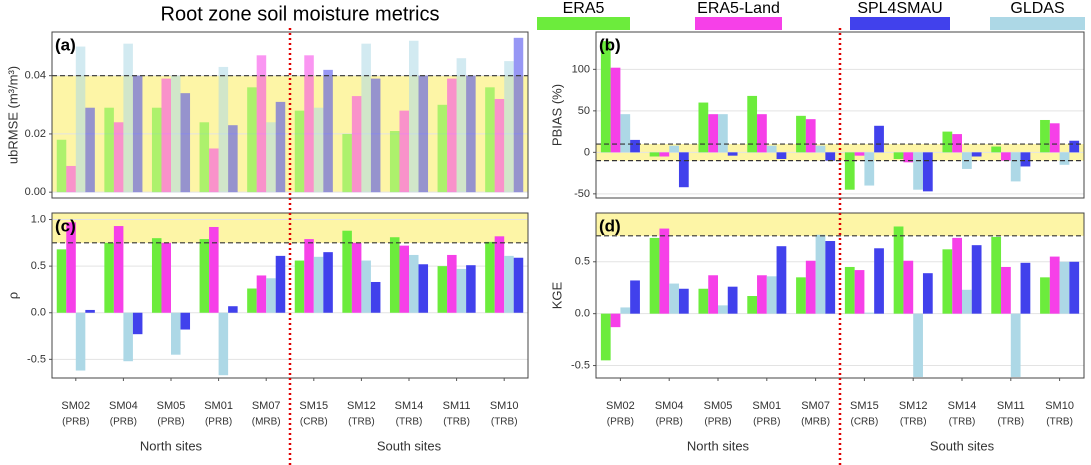  Describe the element at coordinates (35, 76) in the screenshot. I see `y-tick-label: 0.04` at that location.